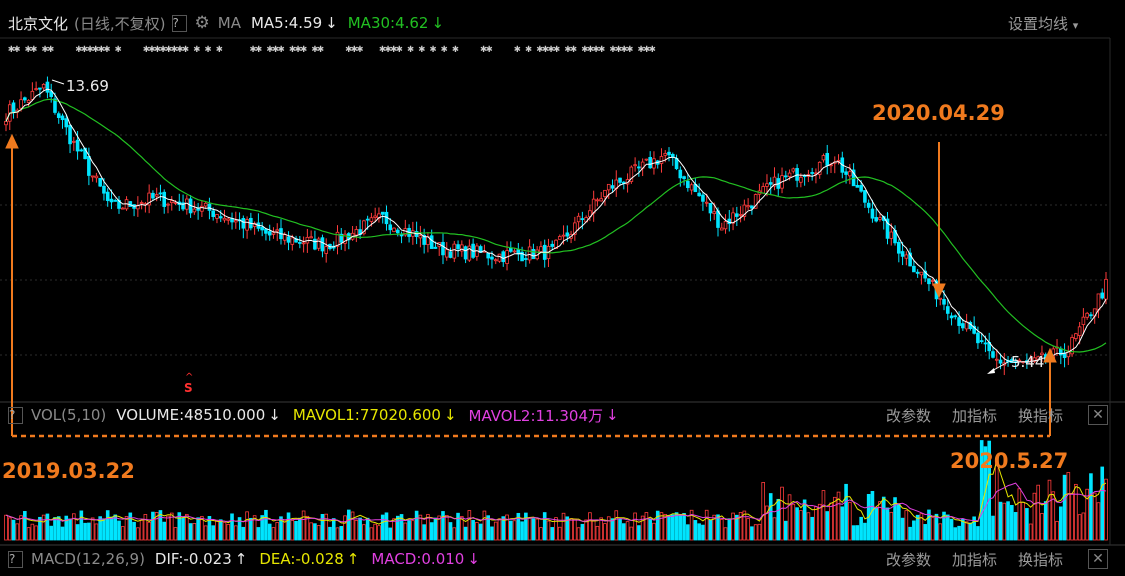 This screenshot has width=1125, height=576. Describe the element at coordinates (975, 416) in the screenshot. I see `vol-add-indicator-button: 加指标` at that location.